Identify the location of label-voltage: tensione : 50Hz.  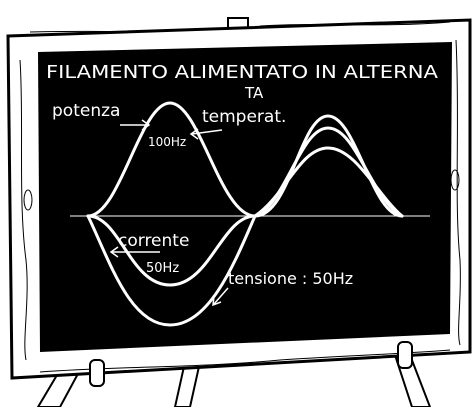
(290, 278).